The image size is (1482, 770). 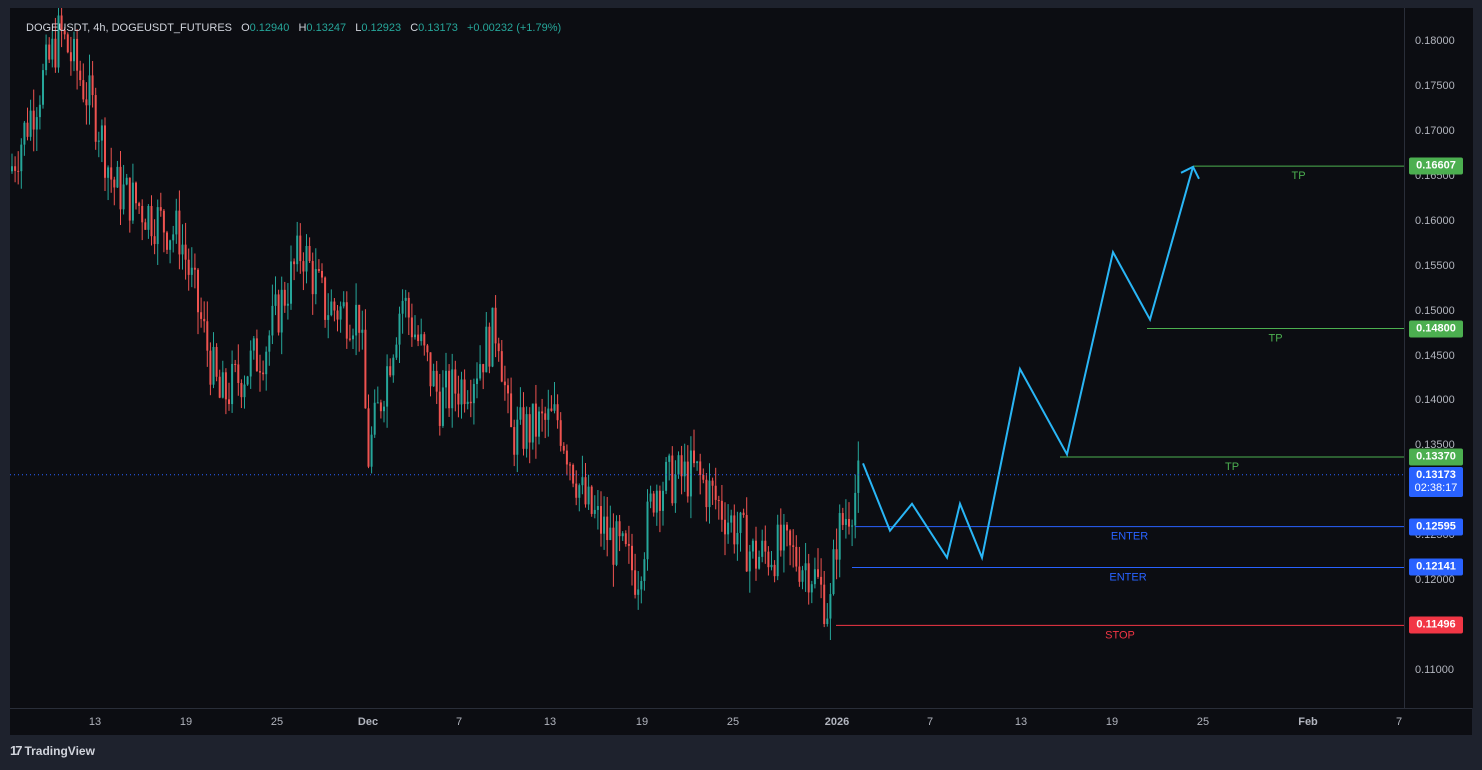 I want to click on price-tick-label: 0.14000, so click(x=1435, y=400).